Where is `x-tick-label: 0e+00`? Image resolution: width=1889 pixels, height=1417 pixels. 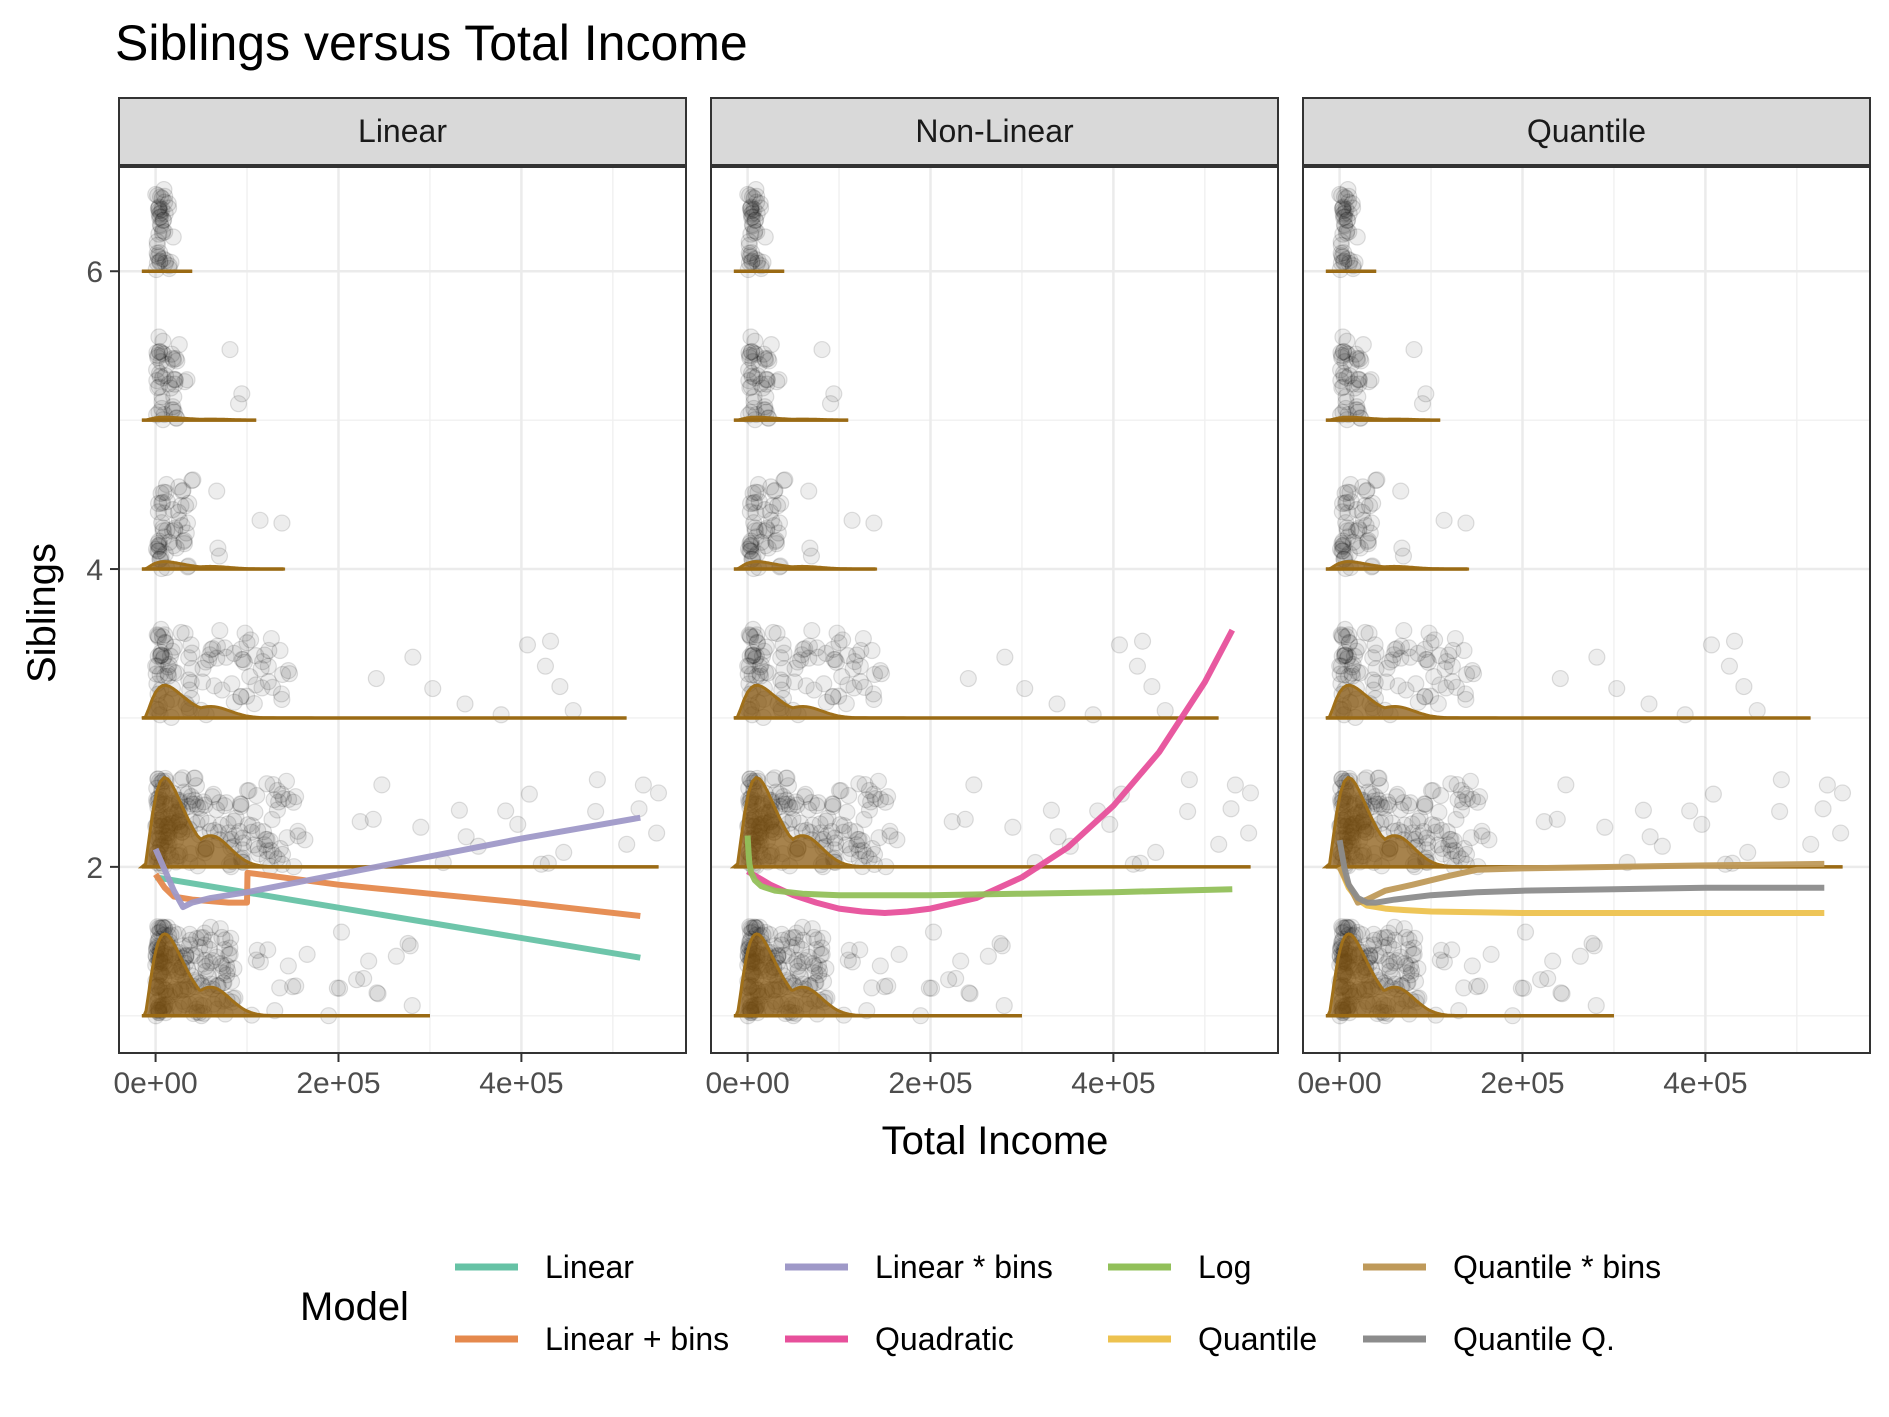
x-tick-label: 0e+00 is located at coordinates (155, 1083).